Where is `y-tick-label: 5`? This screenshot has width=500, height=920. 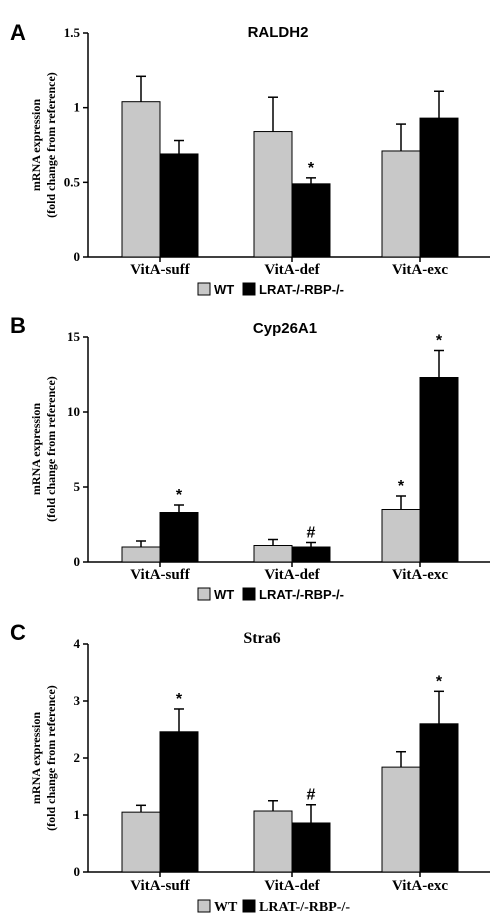 y-tick-label: 5 is located at coordinates (77, 486).